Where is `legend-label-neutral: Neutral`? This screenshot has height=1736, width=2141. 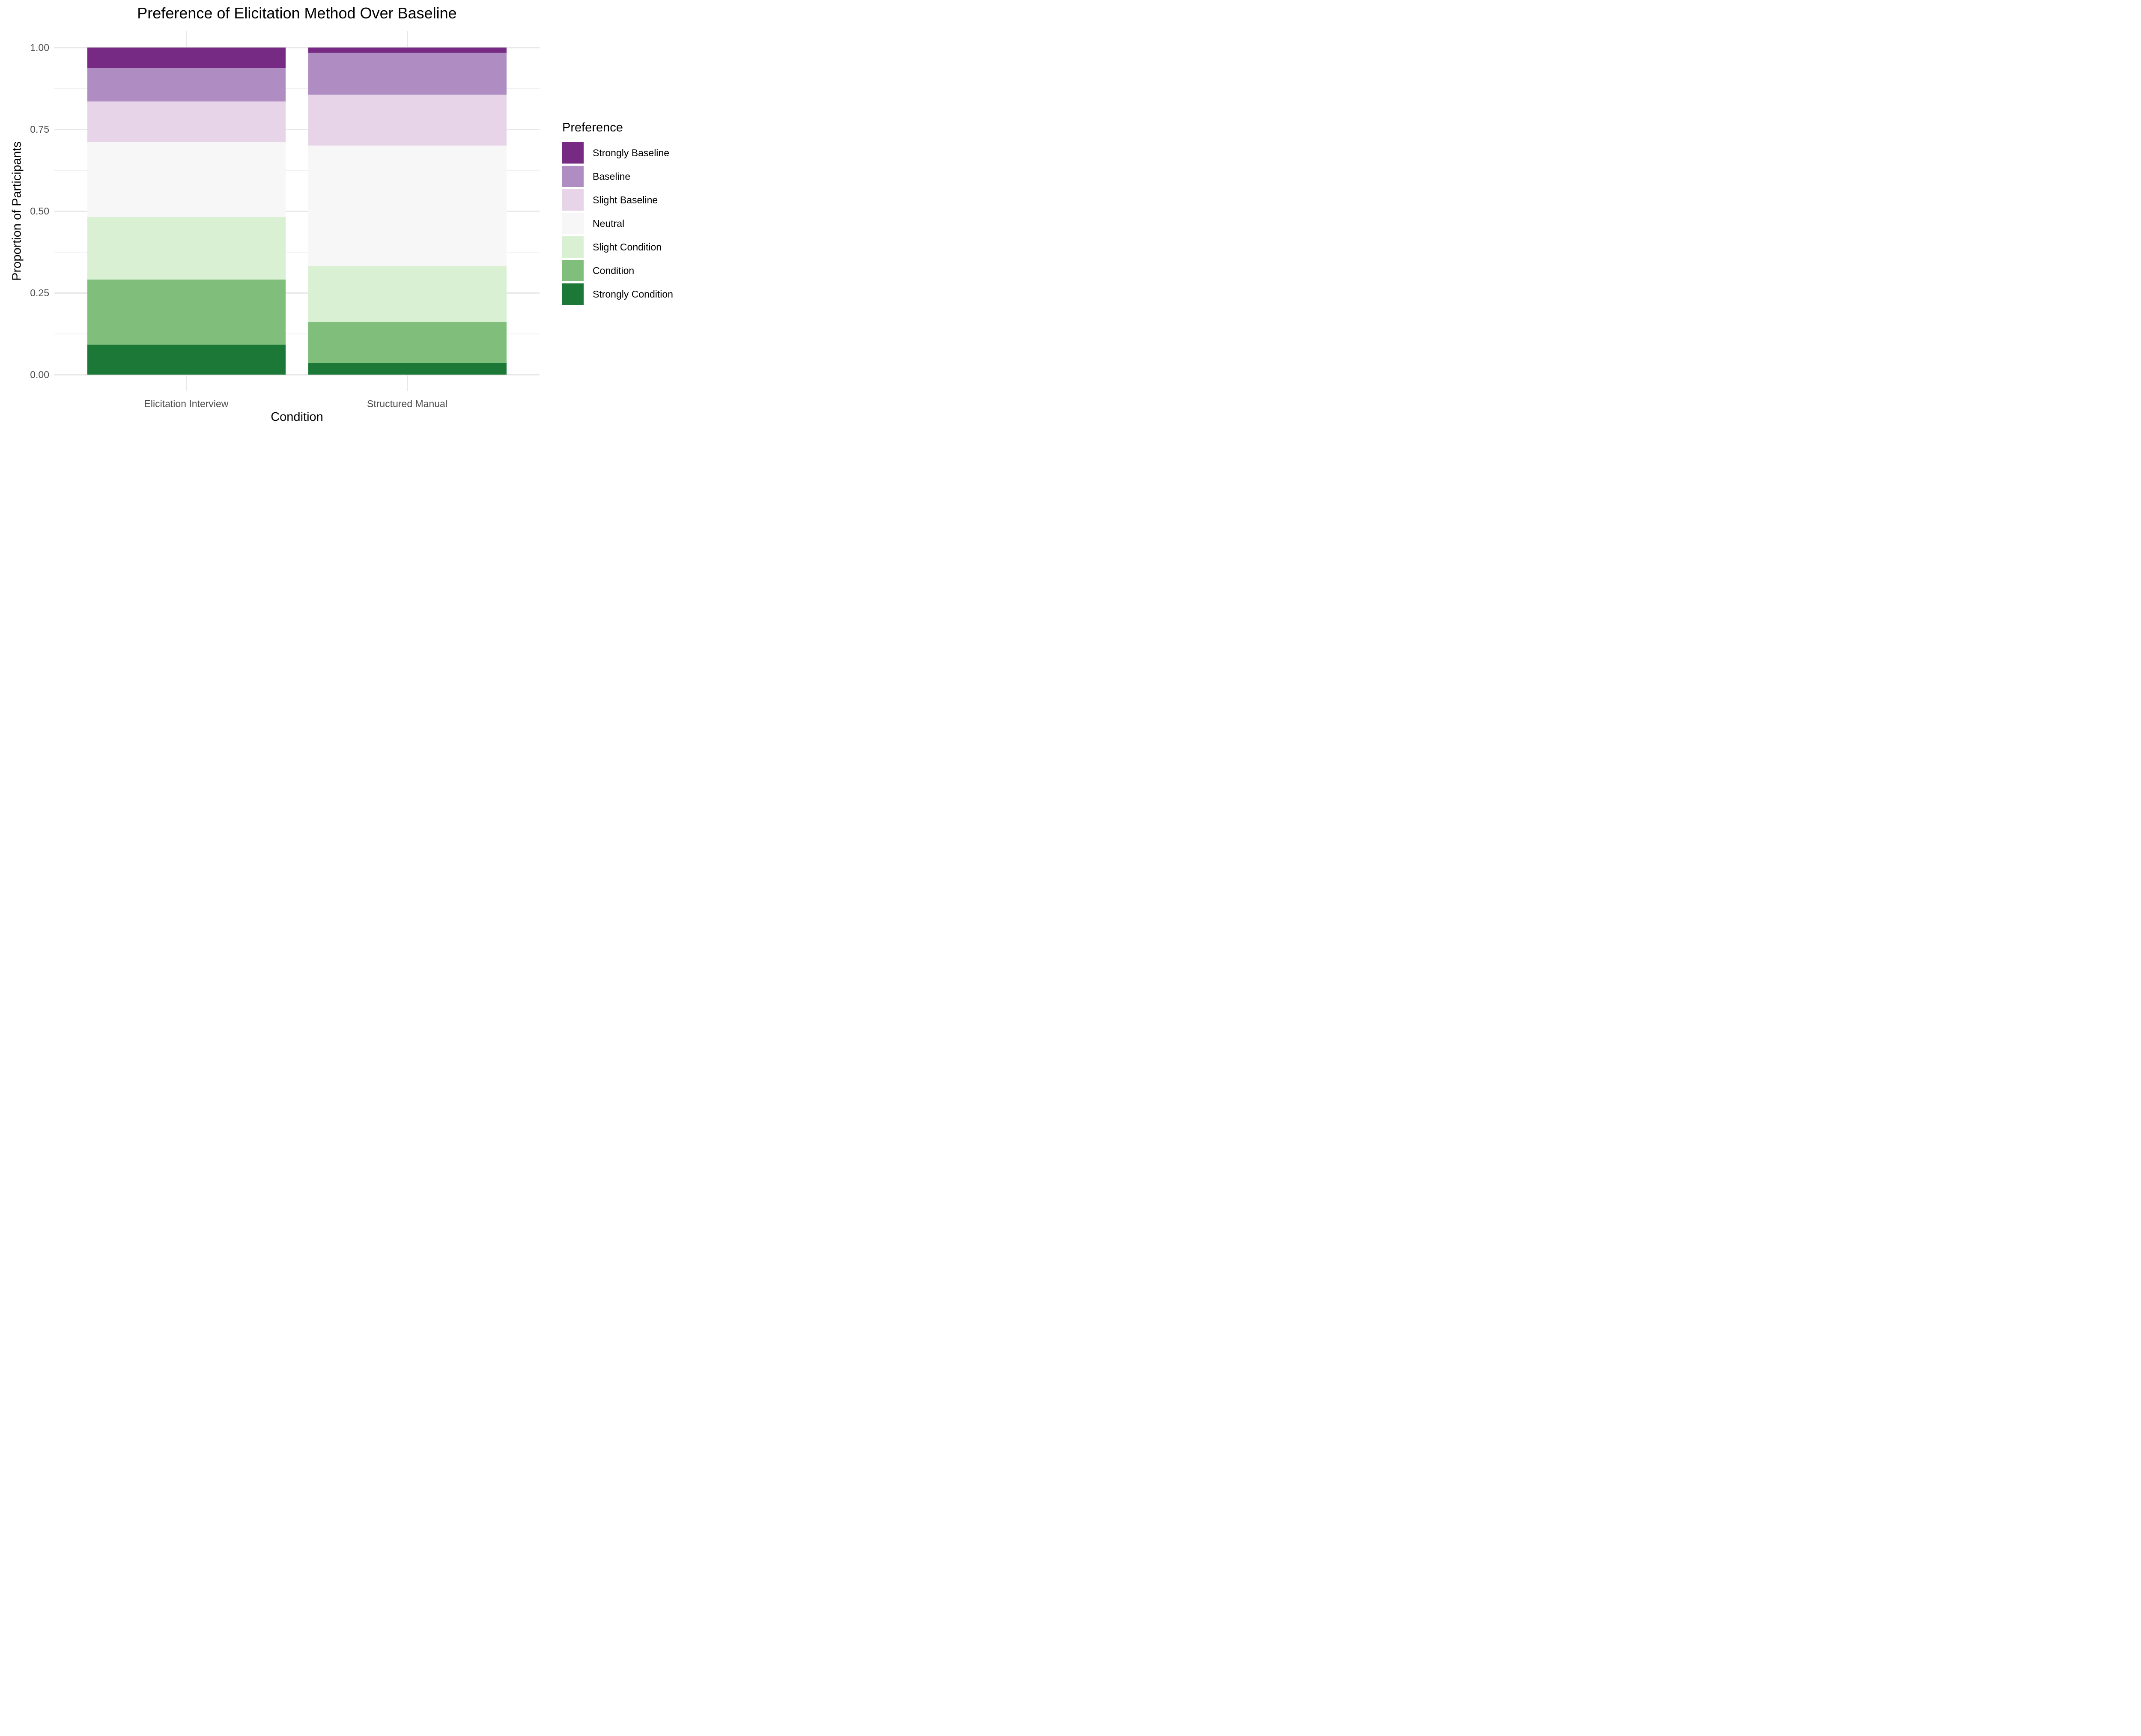
legend-label-neutral: Neutral is located at coordinates (609, 223).